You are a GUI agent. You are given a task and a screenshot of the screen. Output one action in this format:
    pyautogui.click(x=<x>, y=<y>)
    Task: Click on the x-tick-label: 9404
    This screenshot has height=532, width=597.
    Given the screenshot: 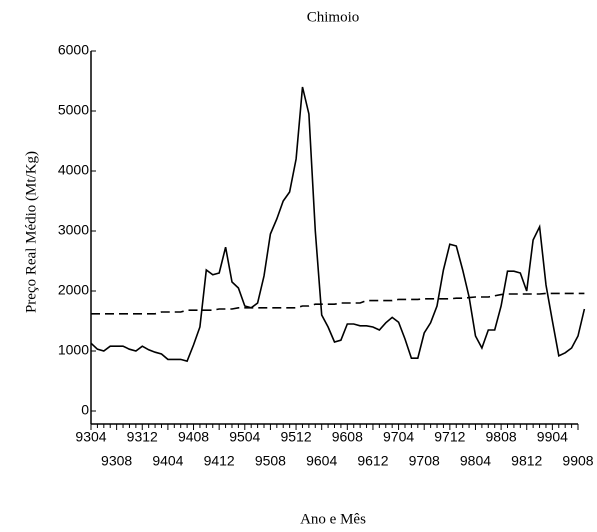 What is the action you would take?
    pyautogui.click(x=167, y=461)
    